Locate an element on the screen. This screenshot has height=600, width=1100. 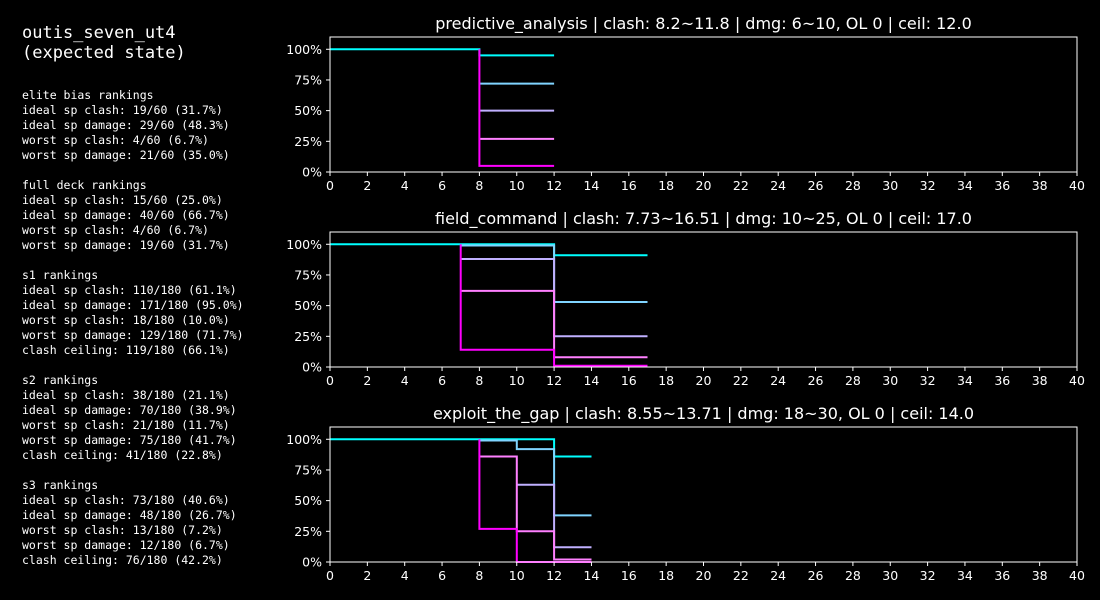
stats-line: worst sp clash: 13/180 (7.2%) is located at coordinates (122, 530).